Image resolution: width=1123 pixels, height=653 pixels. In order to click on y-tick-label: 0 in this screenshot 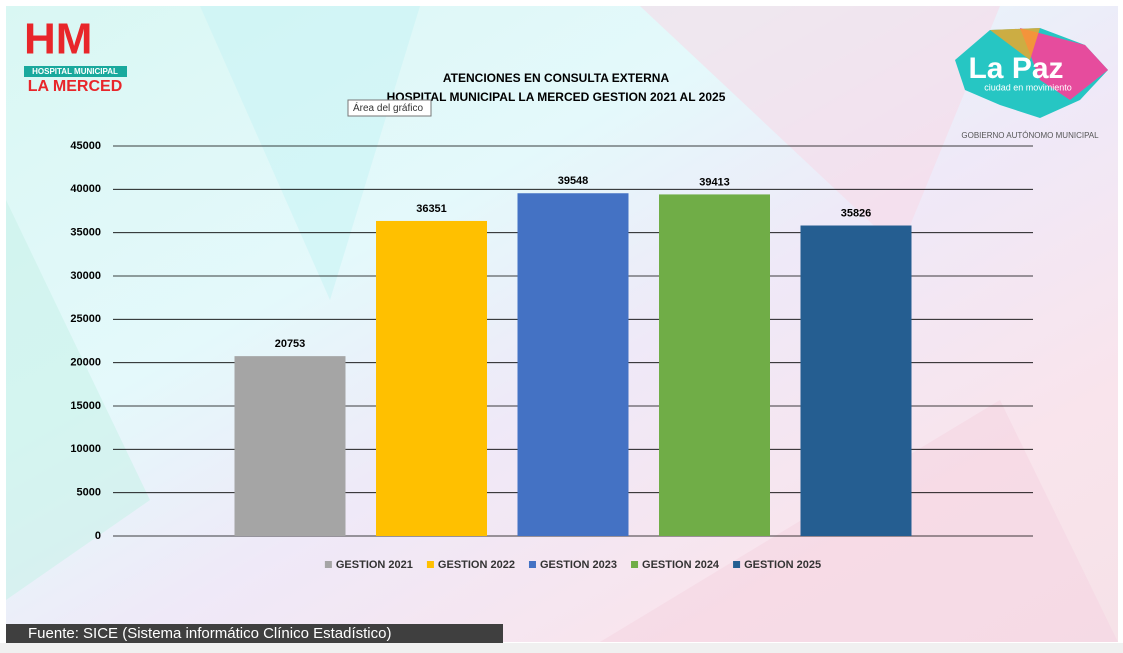, I will do `click(98, 536)`.